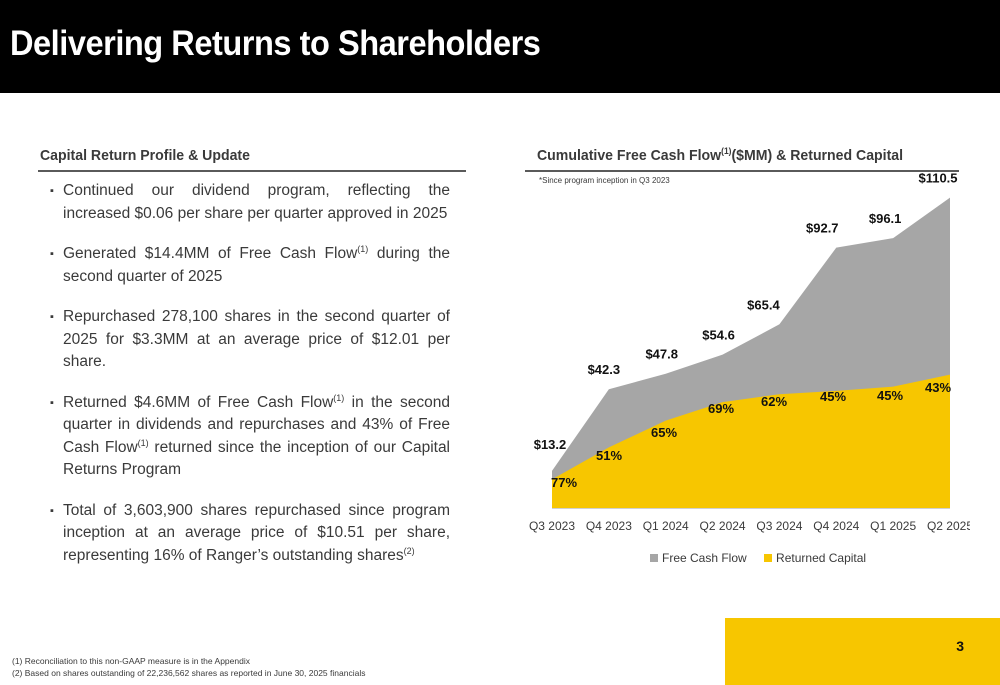 Image resolution: width=1000 pixels, height=685 pixels. Describe the element at coordinates (198, 402) in the screenshot. I see `bullet-text: Returned $4.6MM of Free Cash Flow` at that location.